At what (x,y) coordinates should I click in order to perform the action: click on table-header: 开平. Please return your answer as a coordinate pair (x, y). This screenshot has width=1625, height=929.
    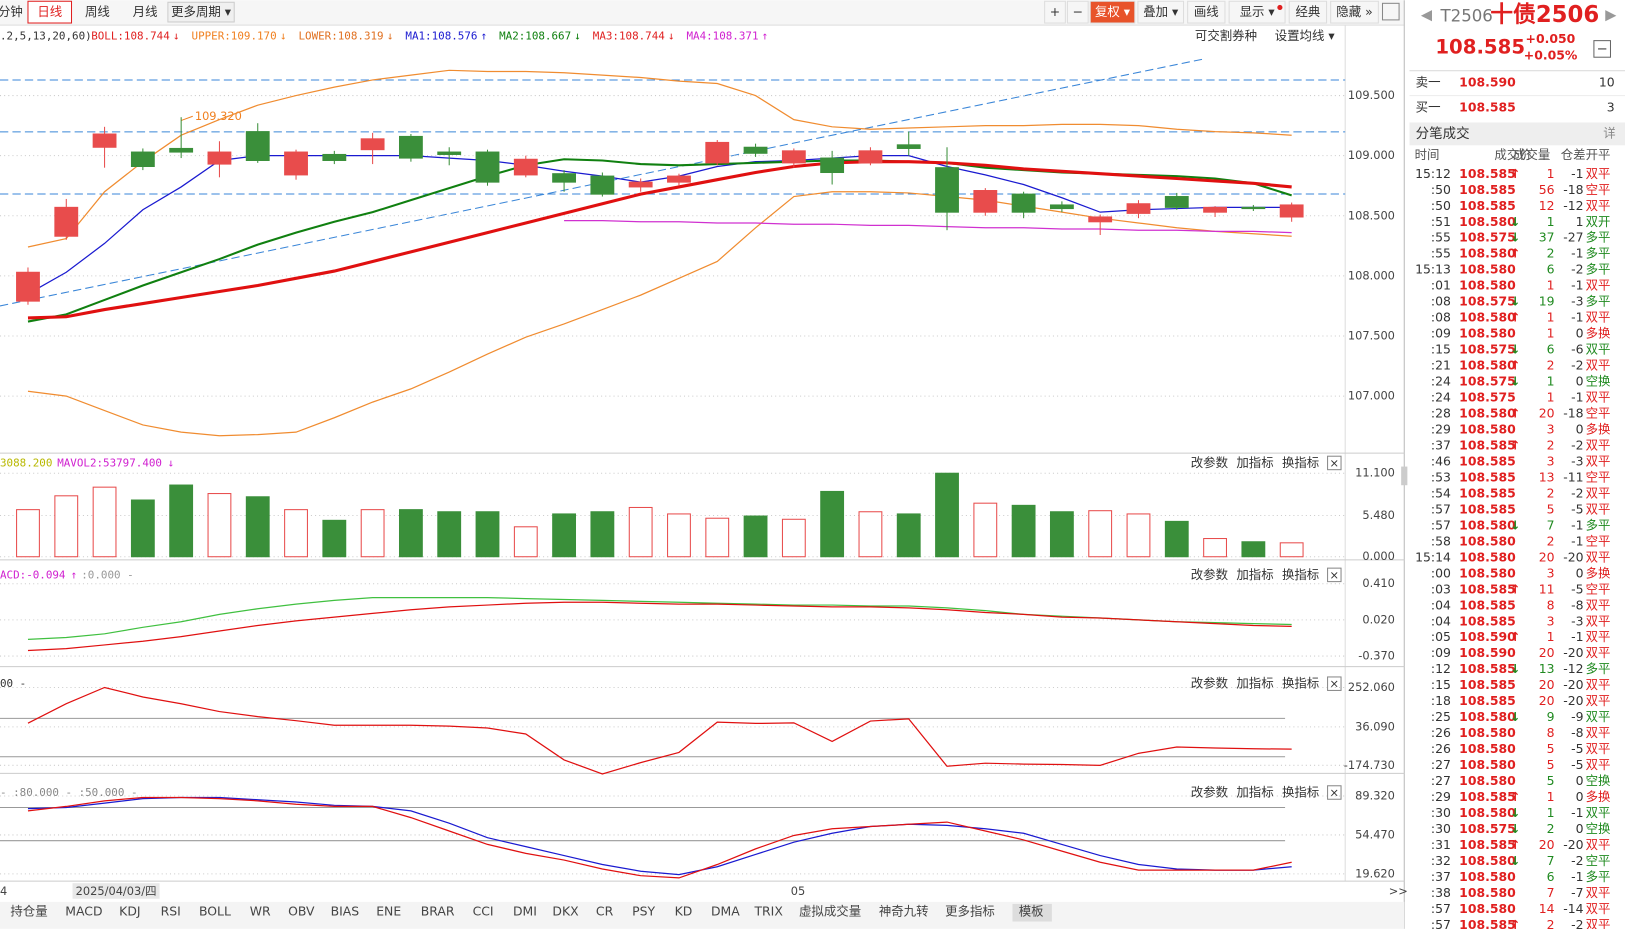
    Looking at the image, I should click on (1598, 154).